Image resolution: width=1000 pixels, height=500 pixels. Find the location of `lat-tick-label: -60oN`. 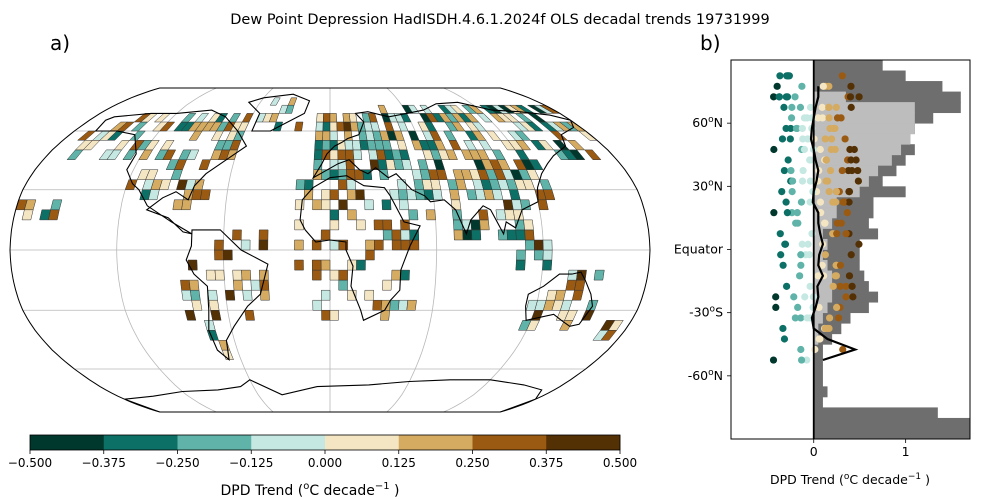

lat-tick-label: -60oN is located at coordinates (705, 375).